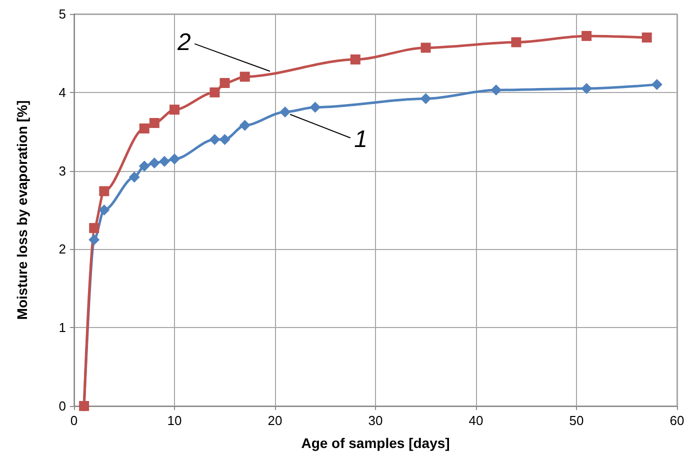 The width and height of the screenshot is (688, 472). I want to click on y-tick-label: 0, so click(62, 406).